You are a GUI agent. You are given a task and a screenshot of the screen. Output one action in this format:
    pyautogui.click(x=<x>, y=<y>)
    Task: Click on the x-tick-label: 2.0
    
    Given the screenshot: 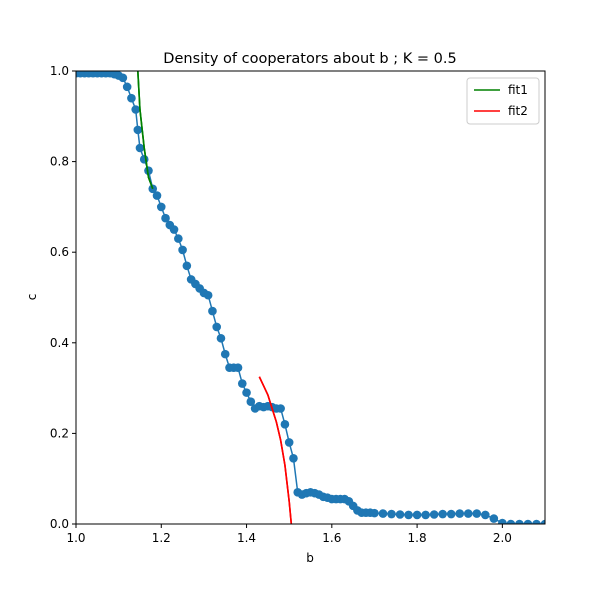 What is the action you would take?
    pyautogui.click(x=502, y=538)
    